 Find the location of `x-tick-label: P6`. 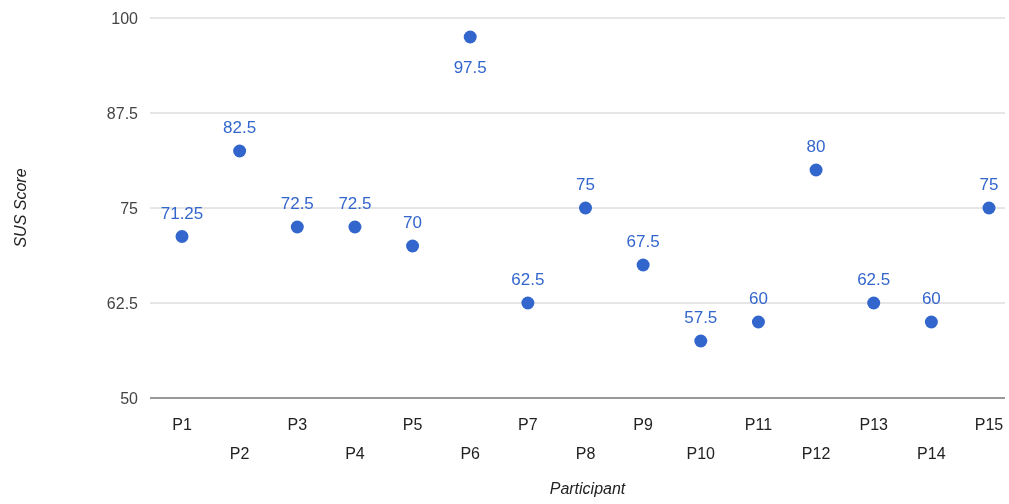

x-tick-label: P6 is located at coordinates (470, 453).